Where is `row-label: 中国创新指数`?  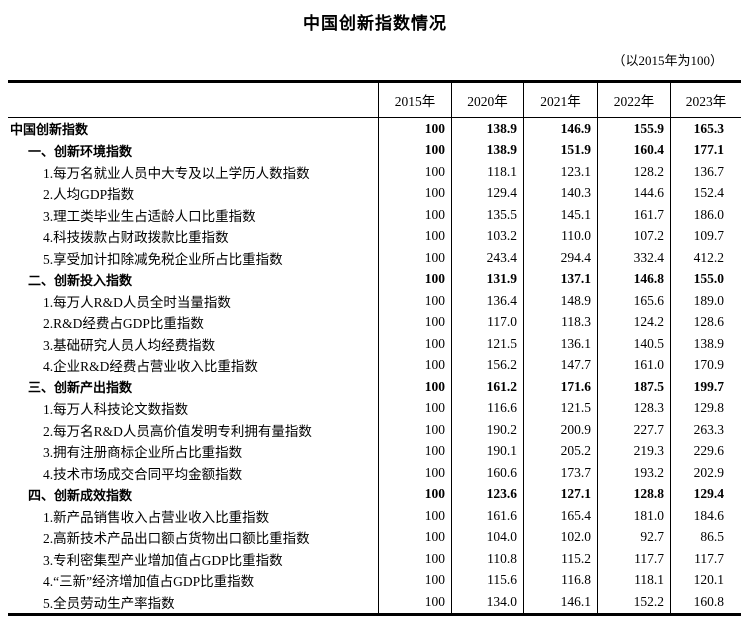 row-label: 中国创新指数 is located at coordinates (49, 130).